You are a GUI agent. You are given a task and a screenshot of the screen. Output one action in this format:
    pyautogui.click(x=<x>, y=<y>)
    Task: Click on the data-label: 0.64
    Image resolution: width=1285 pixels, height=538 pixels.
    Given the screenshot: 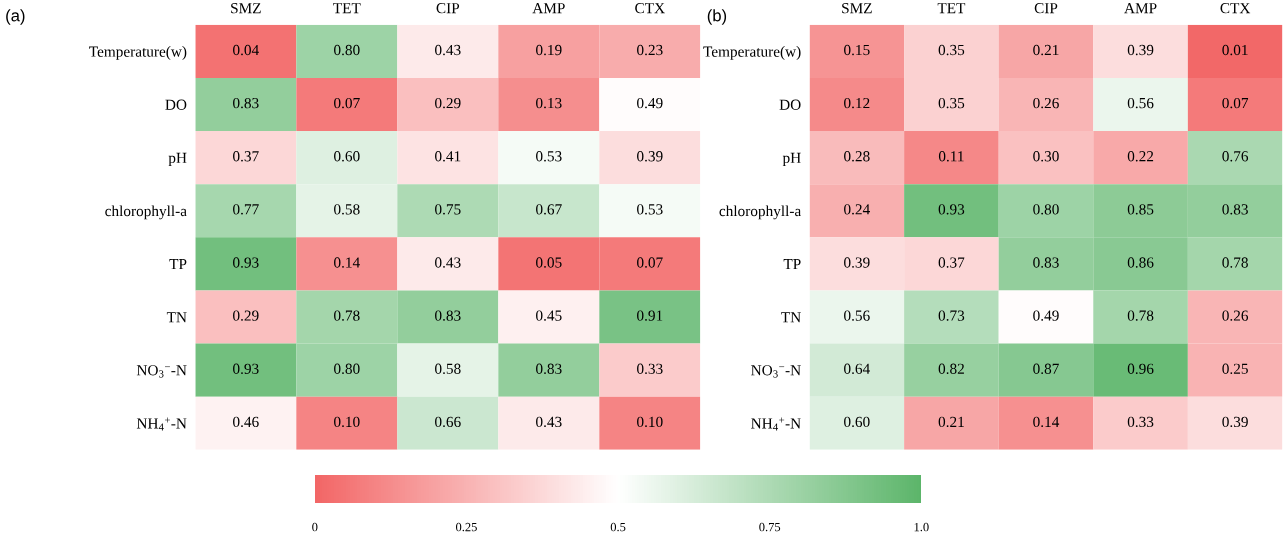 What is the action you would take?
    pyautogui.click(x=857, y=368)
    